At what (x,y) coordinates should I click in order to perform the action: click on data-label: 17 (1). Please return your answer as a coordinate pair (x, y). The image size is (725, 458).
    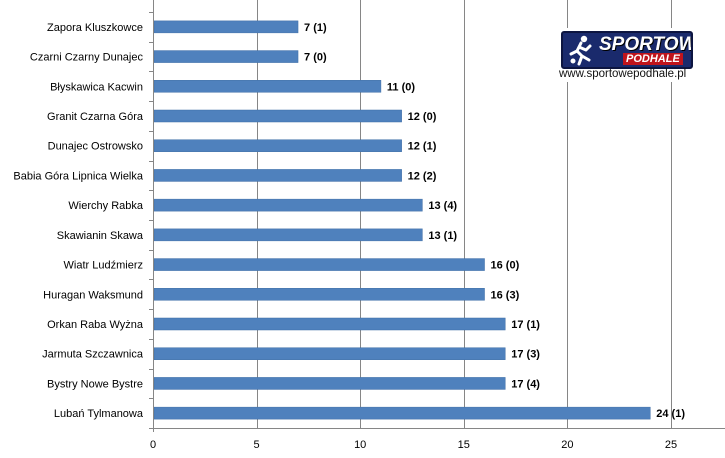
    Looking at the image, I should click on (525, 325).